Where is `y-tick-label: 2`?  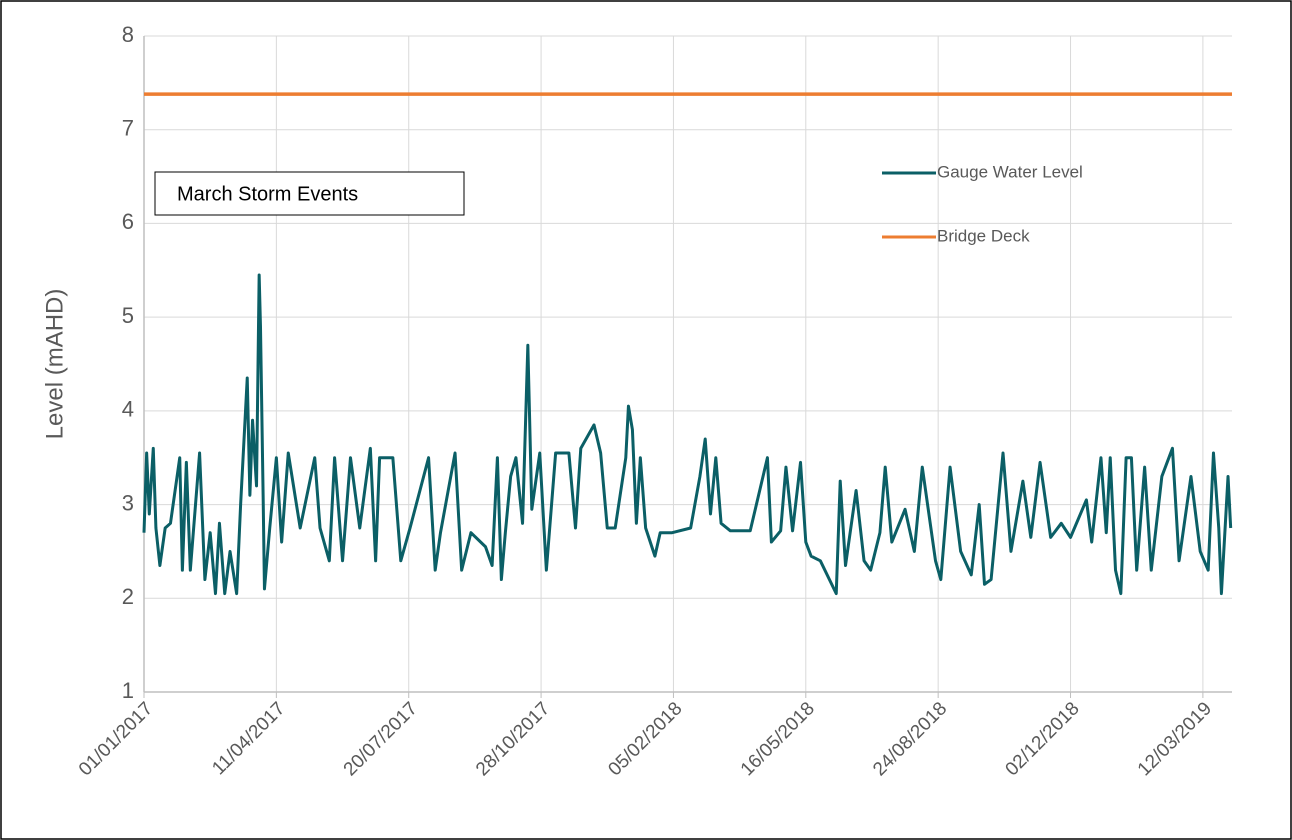
y-tick-label: 2 is located at coordinates (128, 596).